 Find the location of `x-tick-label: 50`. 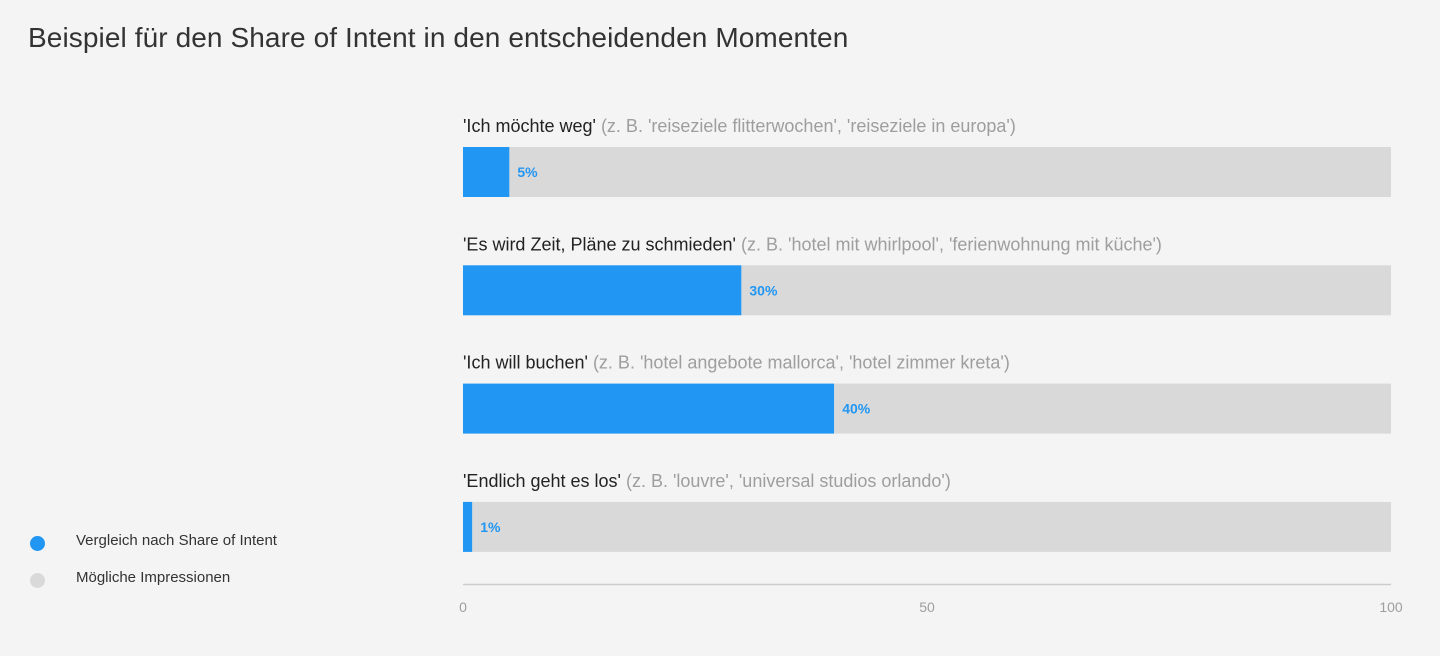

x-tick-label: 50 is located at coordinates (927, 607).